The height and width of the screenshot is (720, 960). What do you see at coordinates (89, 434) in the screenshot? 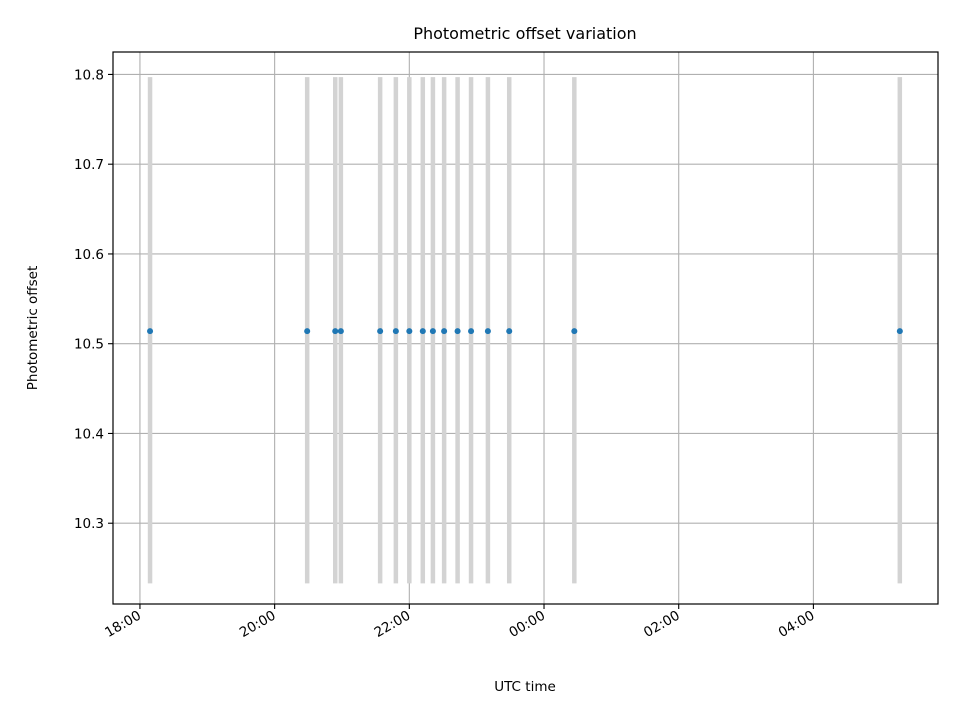
I see `y-tick-label: 10.4` at bounding box center [89, 434].